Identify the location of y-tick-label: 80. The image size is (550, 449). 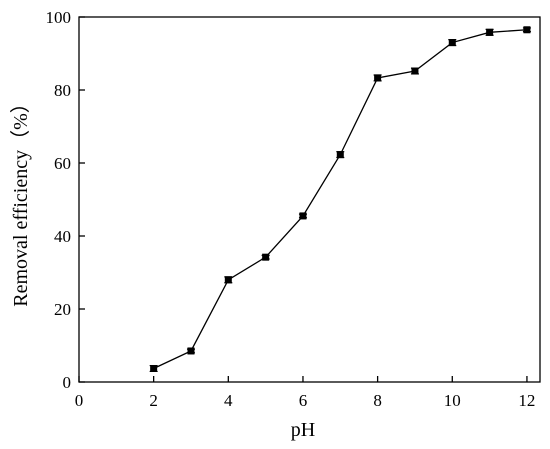
(62, 90).